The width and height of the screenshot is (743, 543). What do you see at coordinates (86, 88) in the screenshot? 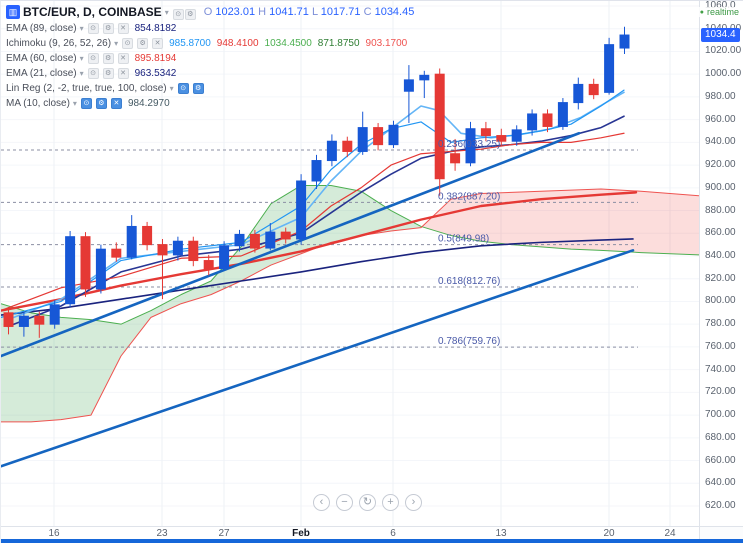
I see `indicator-name: Lin Reg (2, -2, true, true, 100, close)` at bounding box center [86, 88].